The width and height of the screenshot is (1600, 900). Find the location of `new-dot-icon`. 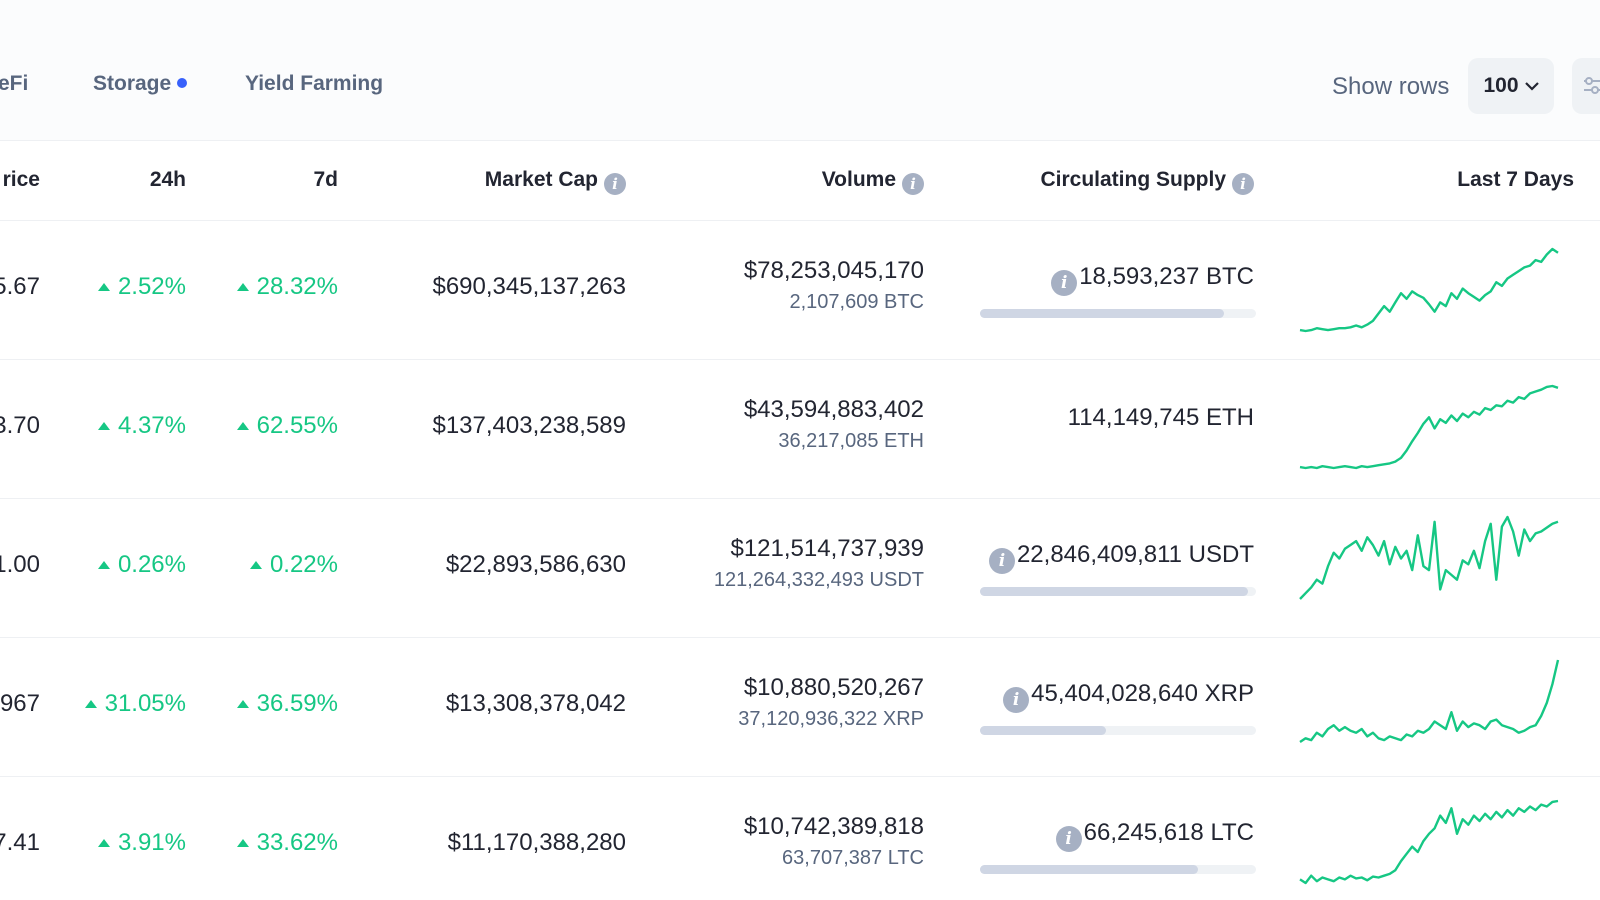

new-dot-icon is located at coordinates (182, 83).